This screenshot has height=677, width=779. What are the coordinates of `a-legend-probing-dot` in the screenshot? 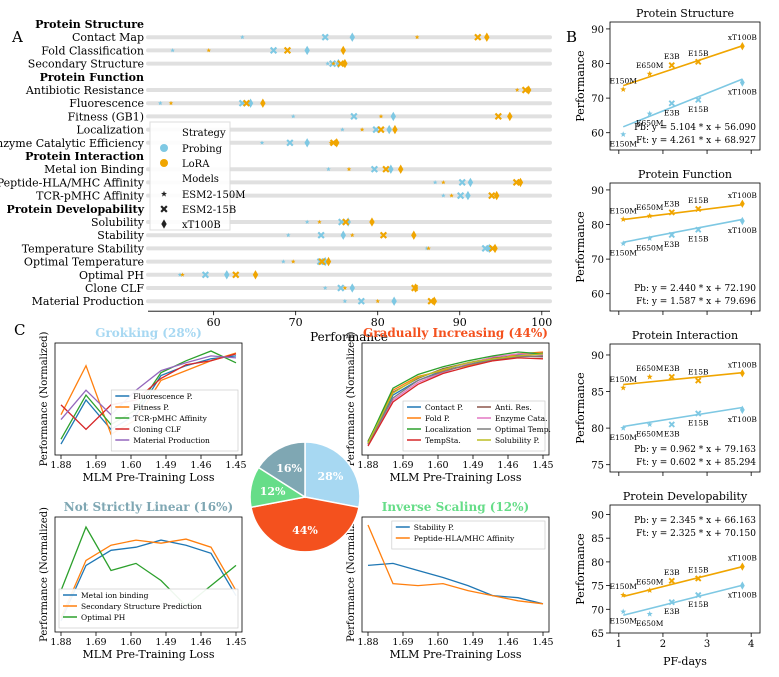 It's located at (164, 148).